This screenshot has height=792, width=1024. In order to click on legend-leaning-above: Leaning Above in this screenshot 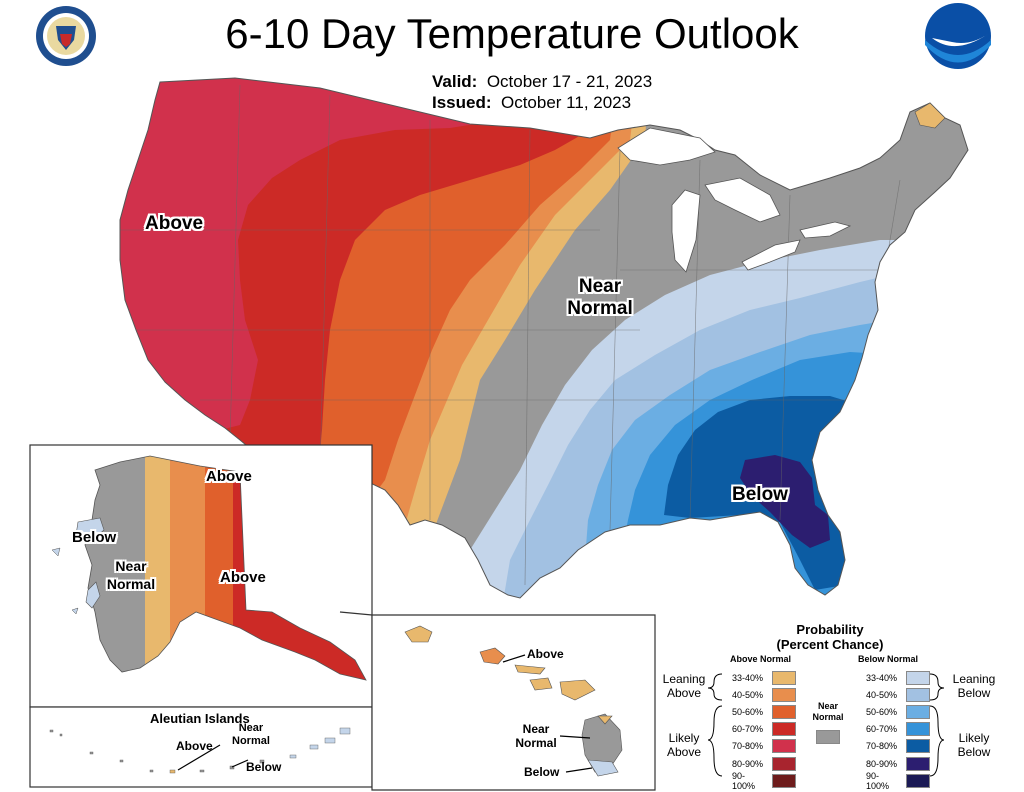, I will do `click(684, 686)`.